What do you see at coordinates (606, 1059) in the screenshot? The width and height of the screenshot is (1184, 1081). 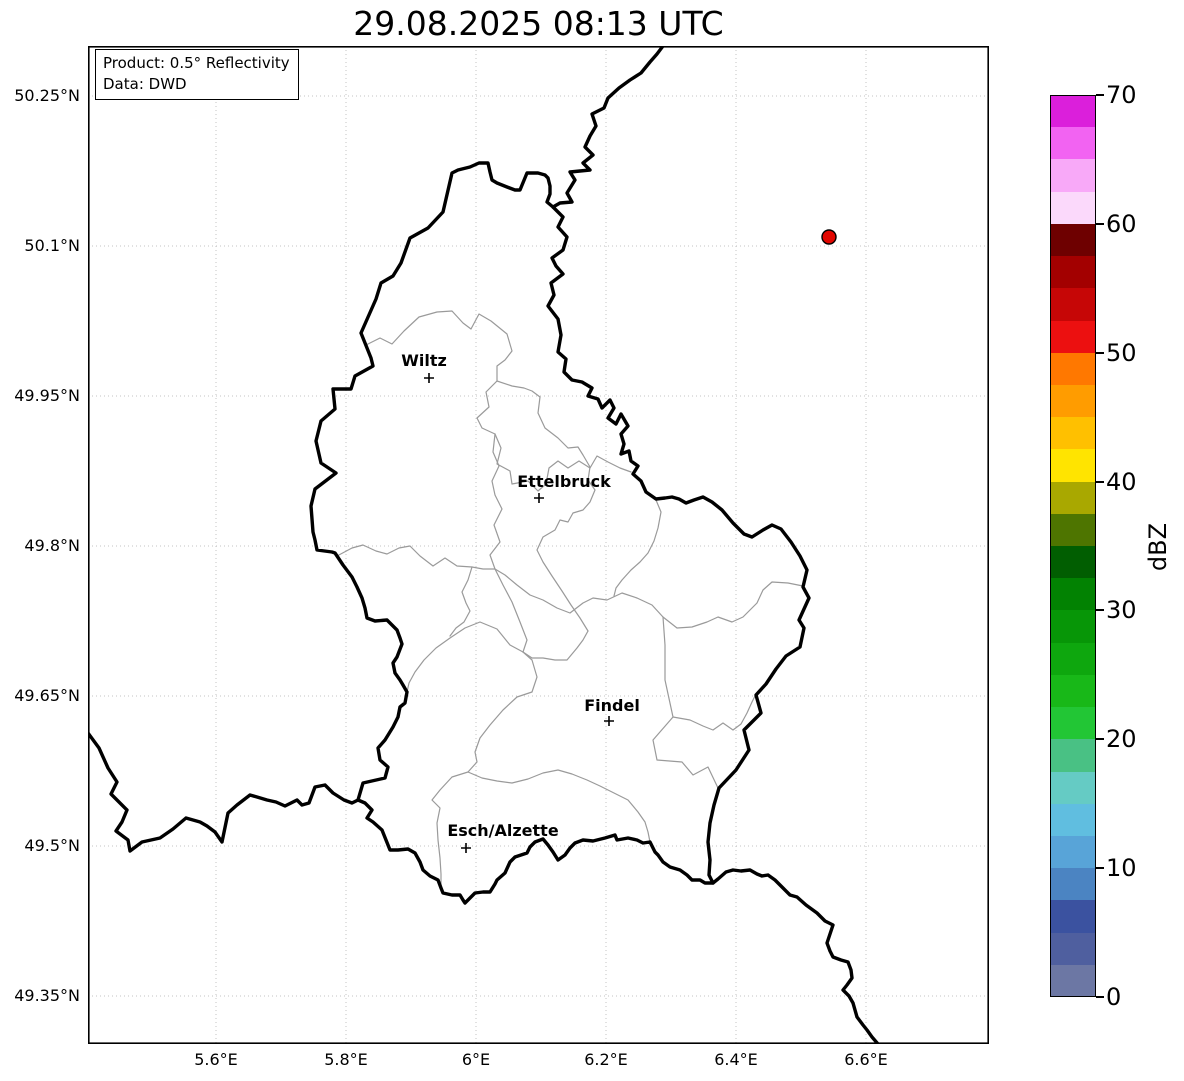 I see `x-tick-label: 6.2°E` at bounding box center [606, 1059].